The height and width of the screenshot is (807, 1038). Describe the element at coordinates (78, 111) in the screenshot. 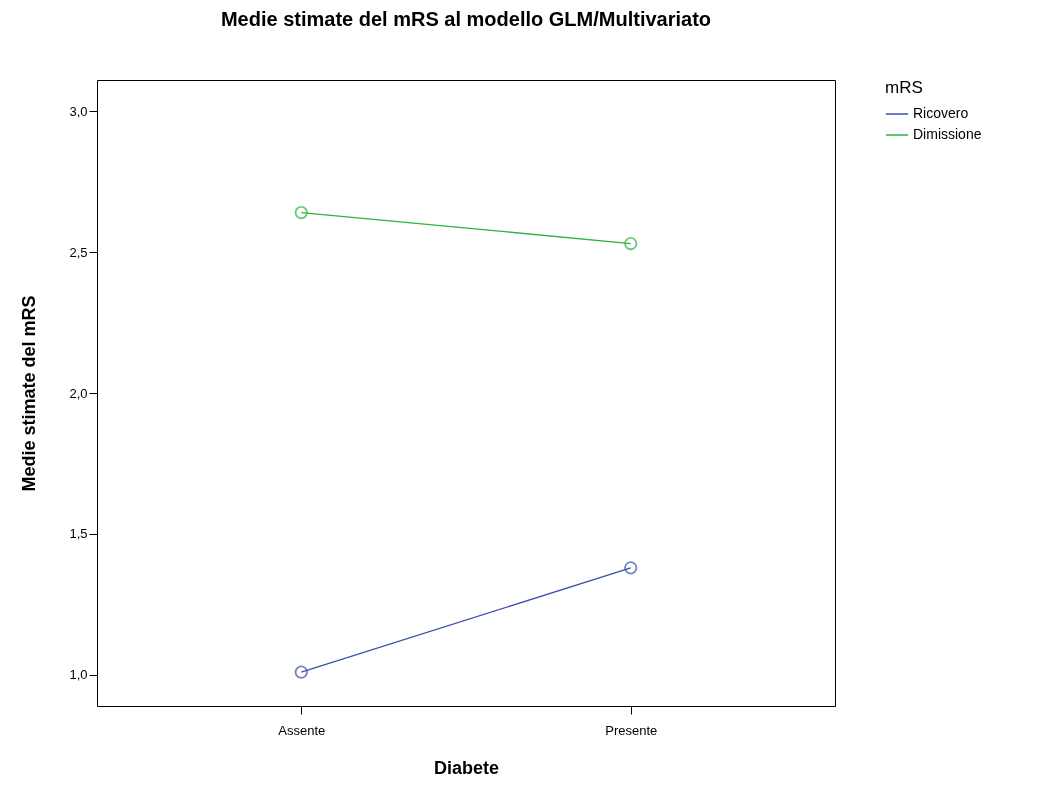

I see `y-tick-label: 3,0` at that location.